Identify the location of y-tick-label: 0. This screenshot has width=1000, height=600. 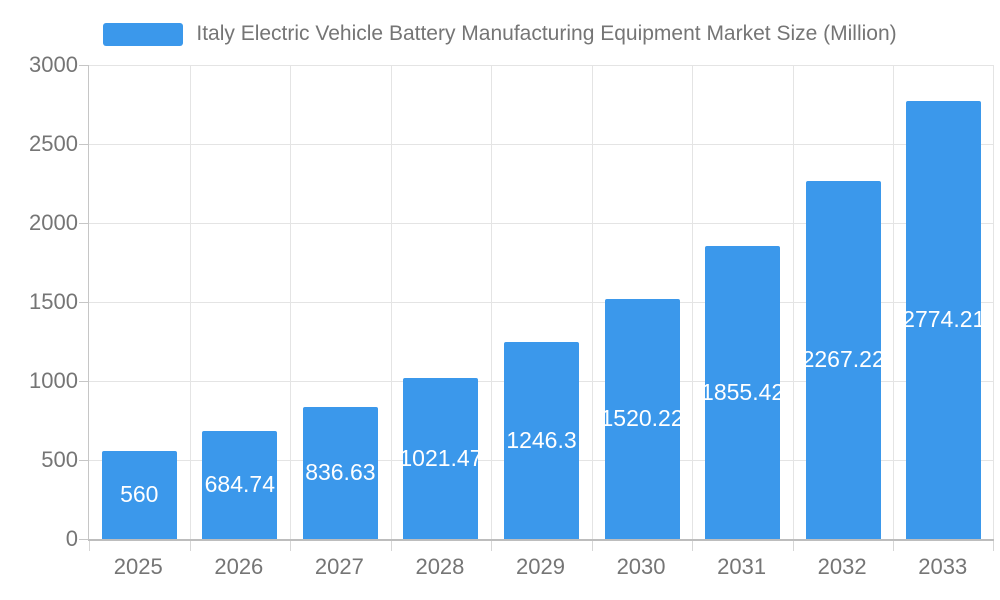
(71, 538).